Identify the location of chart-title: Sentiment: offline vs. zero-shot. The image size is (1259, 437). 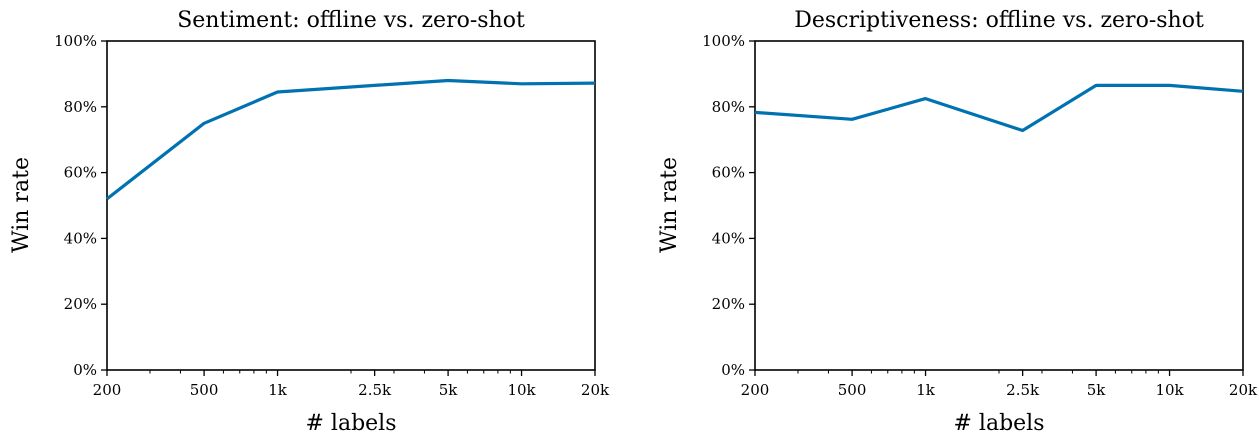
(351, 20).